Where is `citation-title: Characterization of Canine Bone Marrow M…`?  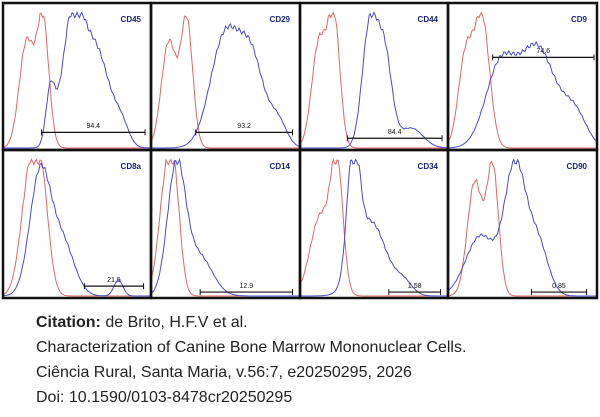 citation-title: Characterization of Canine Bone Marrow M… is located at coordinates (251, 347).